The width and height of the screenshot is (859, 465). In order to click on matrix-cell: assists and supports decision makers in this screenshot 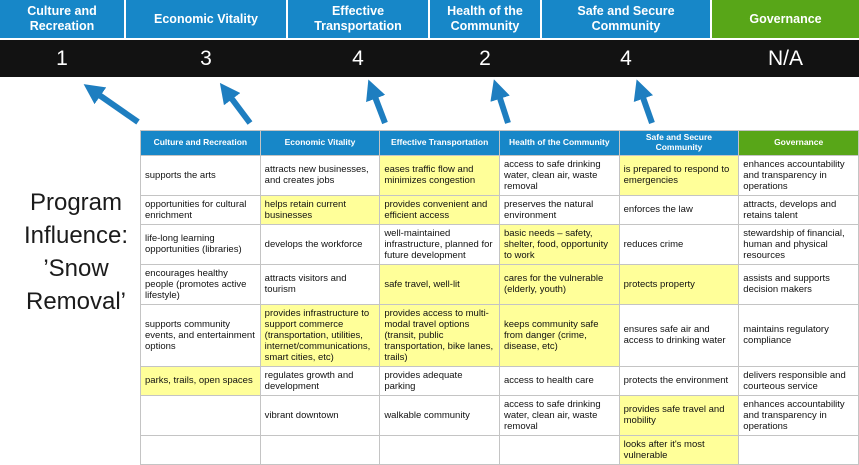, I will do `click(798, 284)`.